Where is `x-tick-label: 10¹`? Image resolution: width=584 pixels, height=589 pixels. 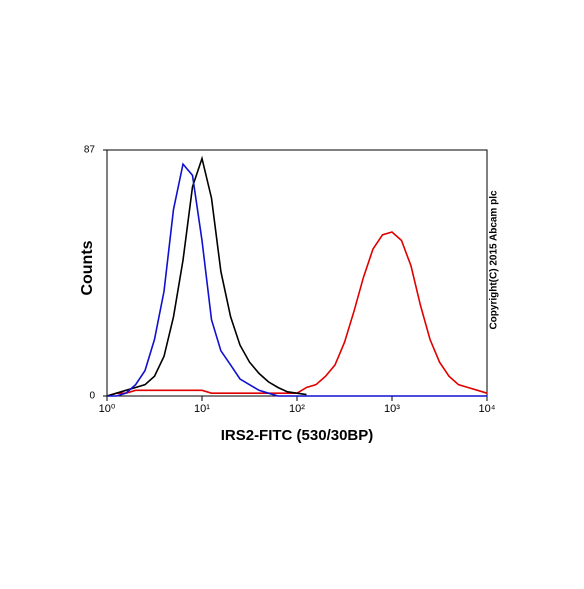
x-tick-label: 10¹ is located at coordinates (202, 409).